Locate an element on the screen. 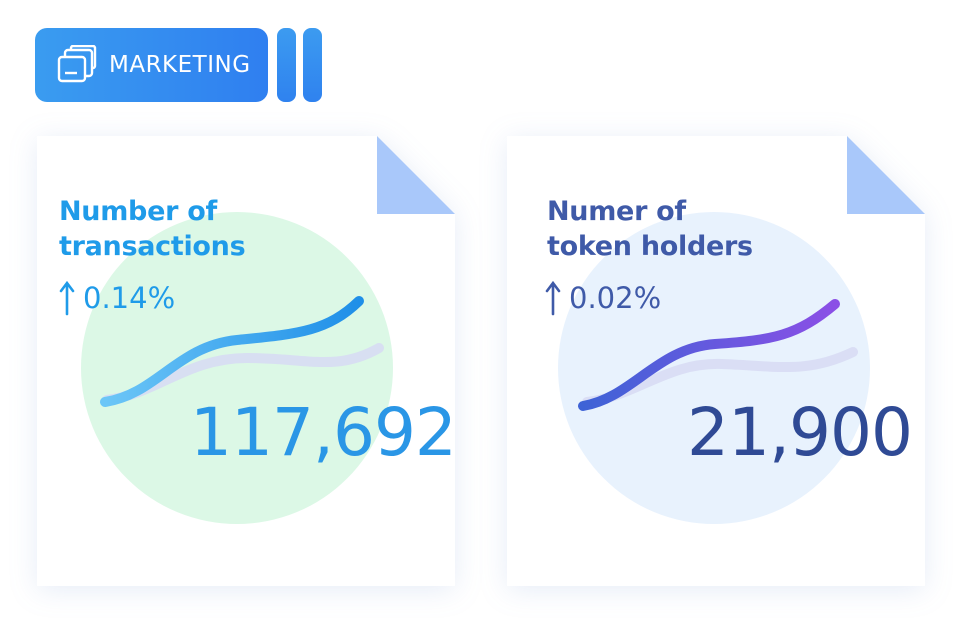 Image resolution: width=960 pixels, height=632 pixels. marketing-tag: MARKETING is located at coordinates (151, 65).